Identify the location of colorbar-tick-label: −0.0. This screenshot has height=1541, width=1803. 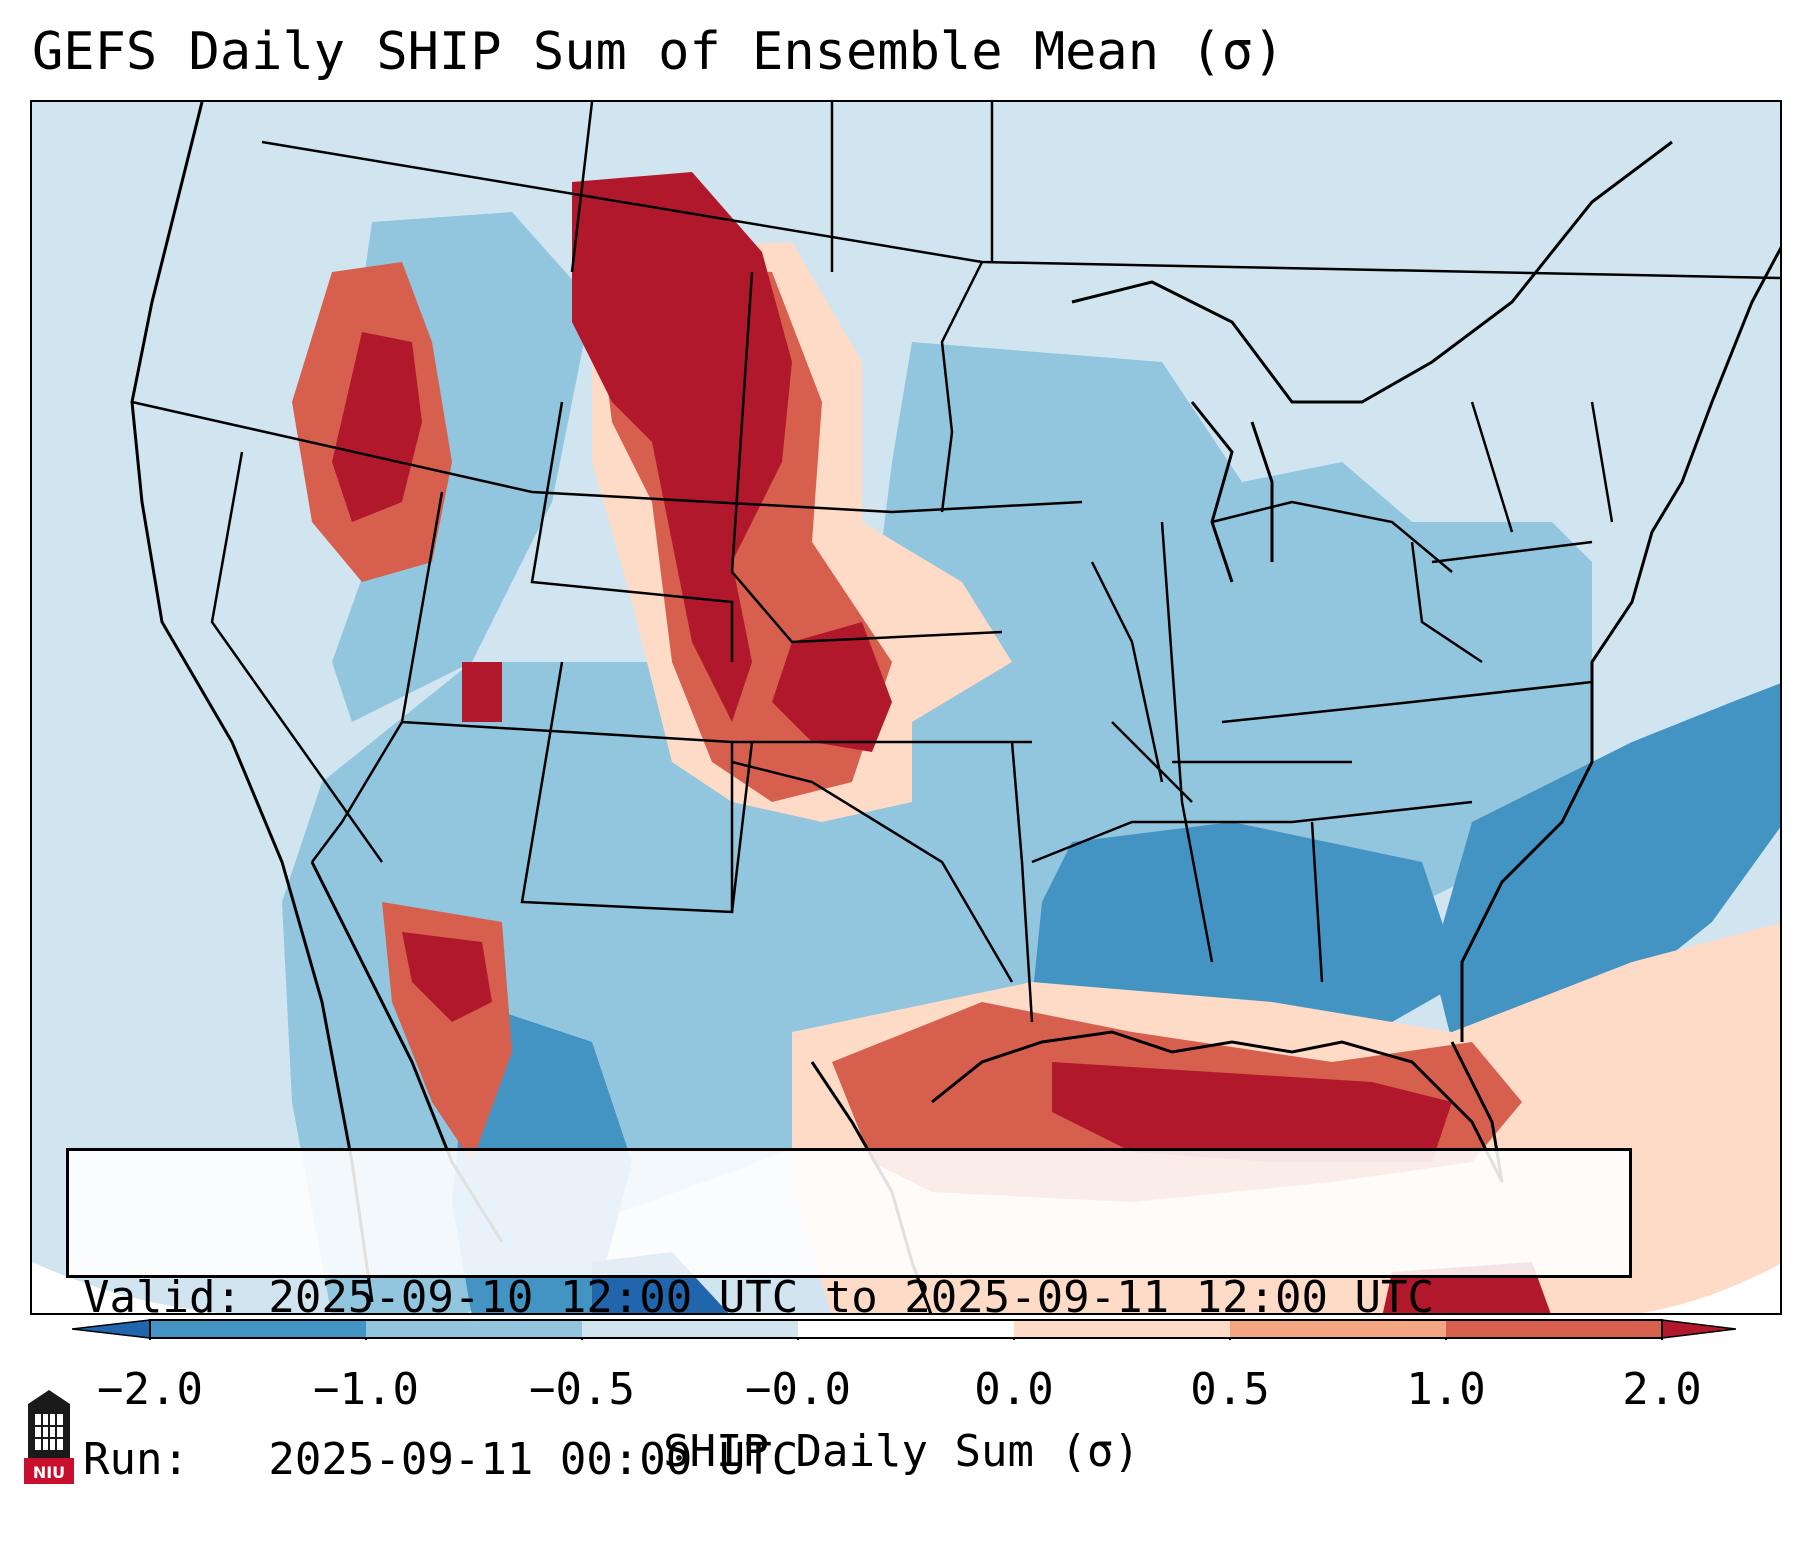
(798, 1389).